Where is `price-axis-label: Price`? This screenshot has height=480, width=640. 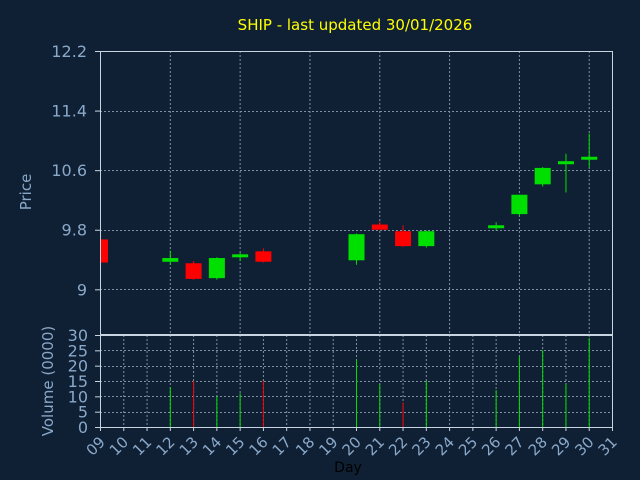 price-axis-label: Price is located at coordinates (26, 192).